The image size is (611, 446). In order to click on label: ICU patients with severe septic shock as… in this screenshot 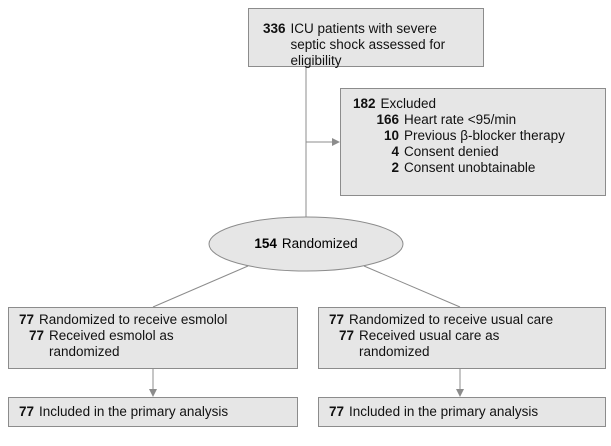, I will do `click(368, 44)`.